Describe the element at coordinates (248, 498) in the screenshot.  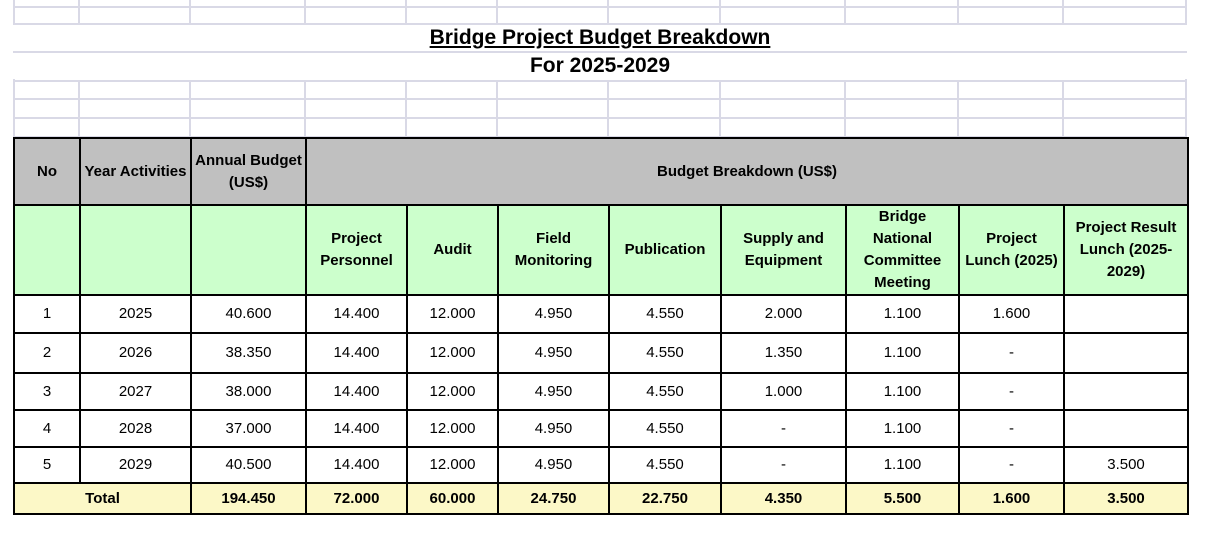
I see `total-annual: 194.450` at that location.